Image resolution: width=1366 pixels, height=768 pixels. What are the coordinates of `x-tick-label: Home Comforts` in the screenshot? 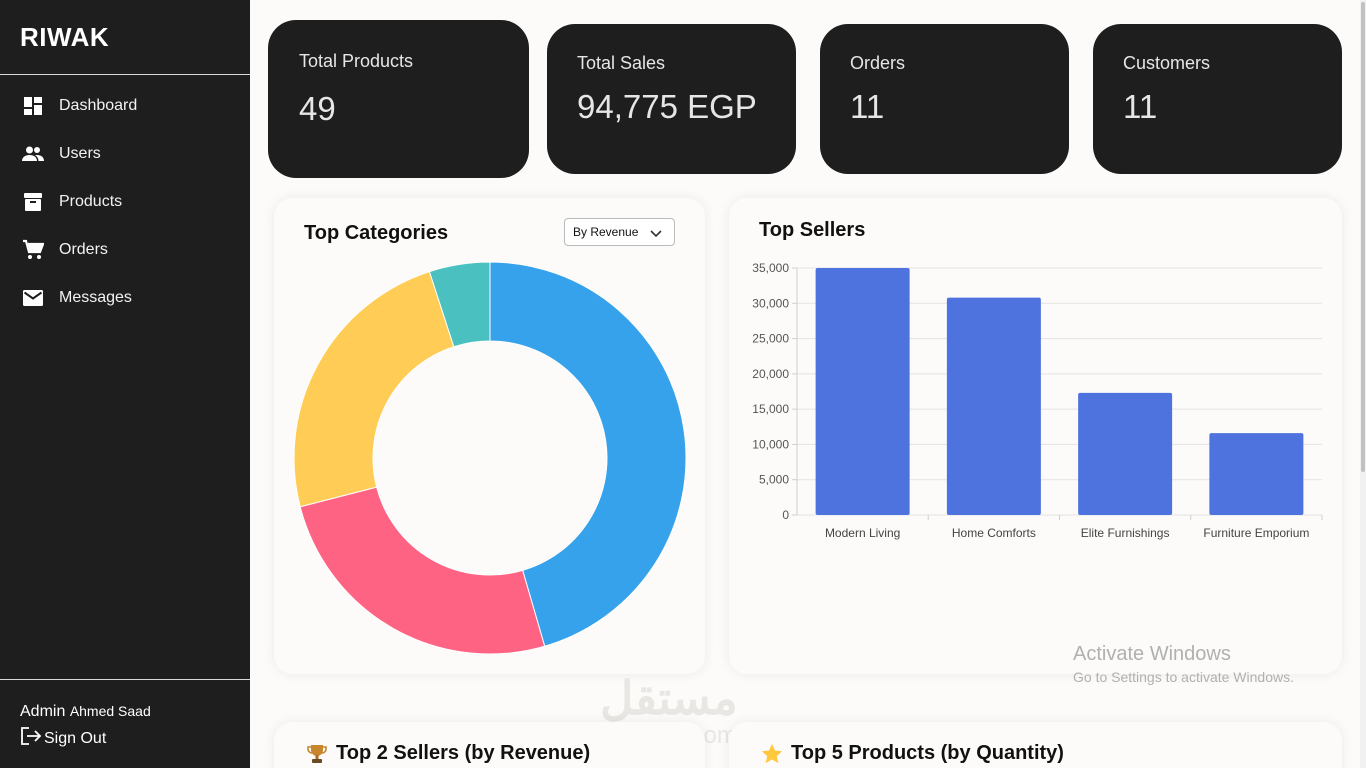 It's located at (994, 533).